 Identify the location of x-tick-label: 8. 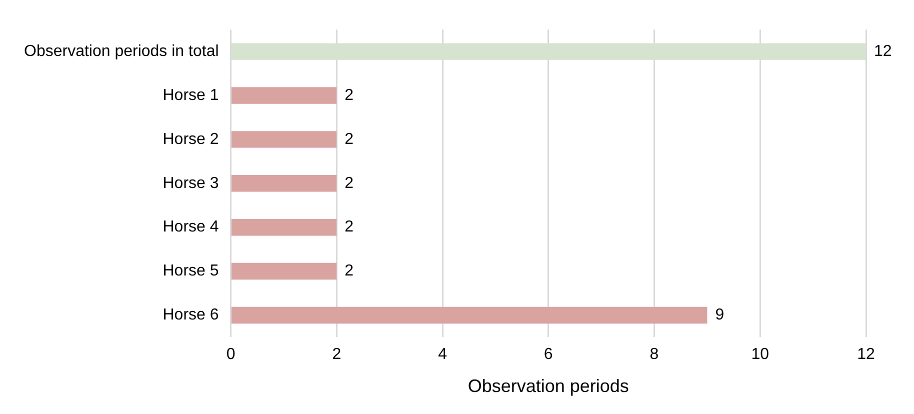
(654, 355).